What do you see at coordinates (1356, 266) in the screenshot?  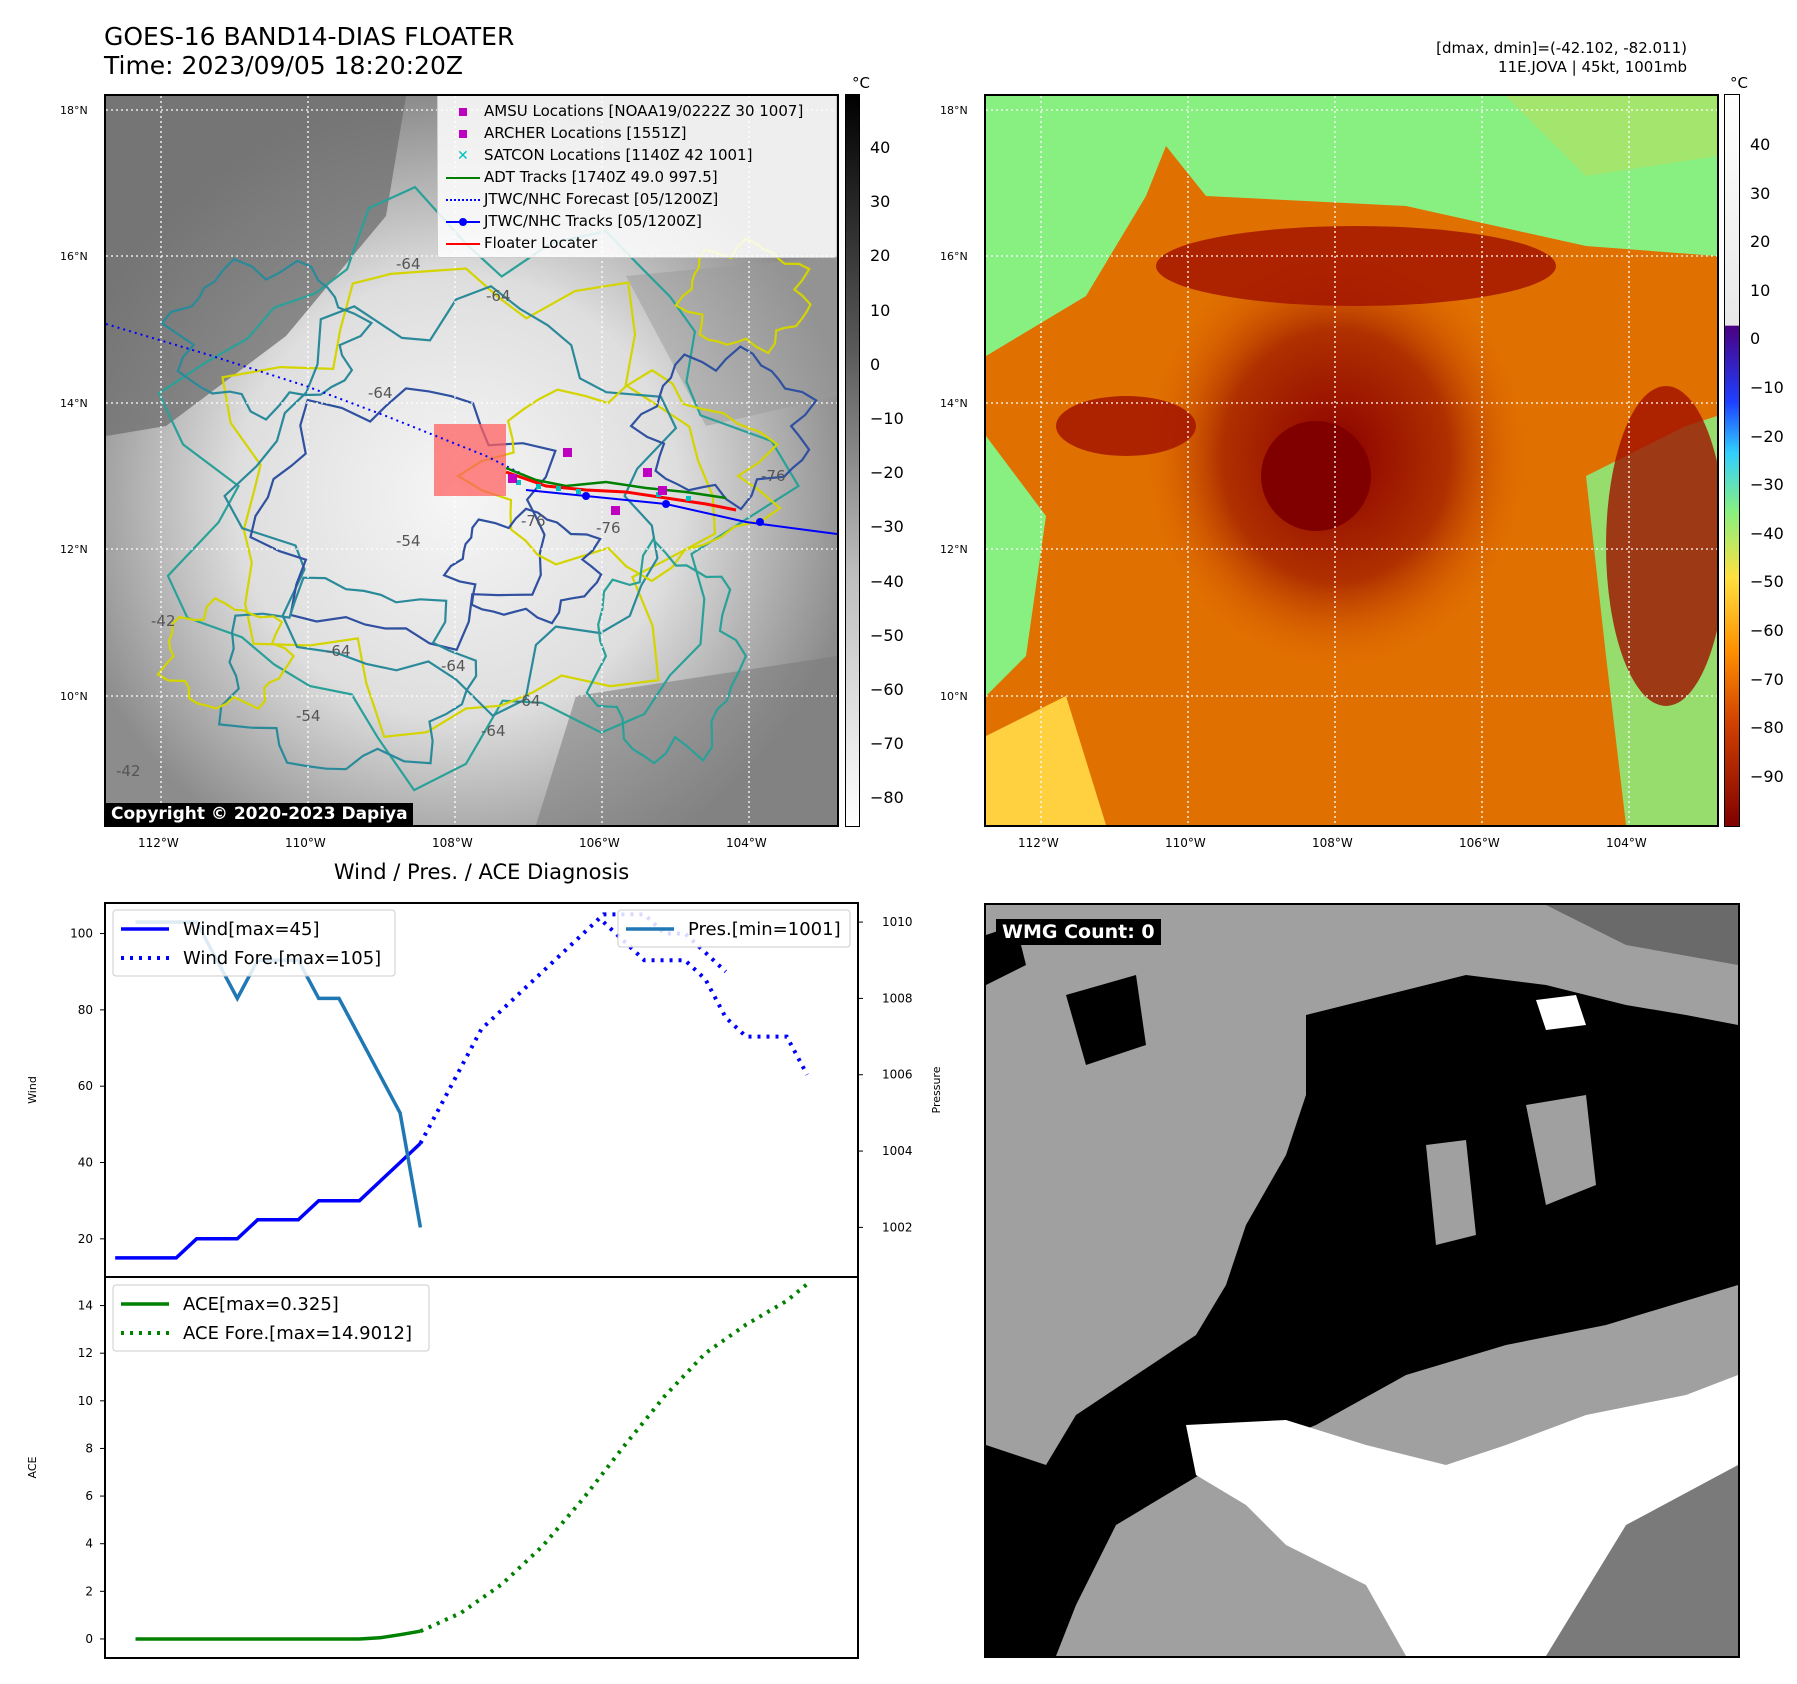 I see `enh-cold-band` at bounding box center [1356, 266].